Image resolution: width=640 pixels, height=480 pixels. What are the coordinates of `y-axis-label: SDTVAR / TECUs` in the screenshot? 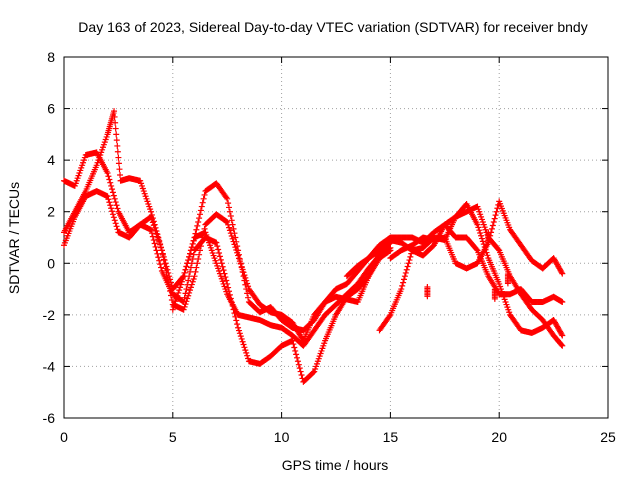 It's located at (14, 238).